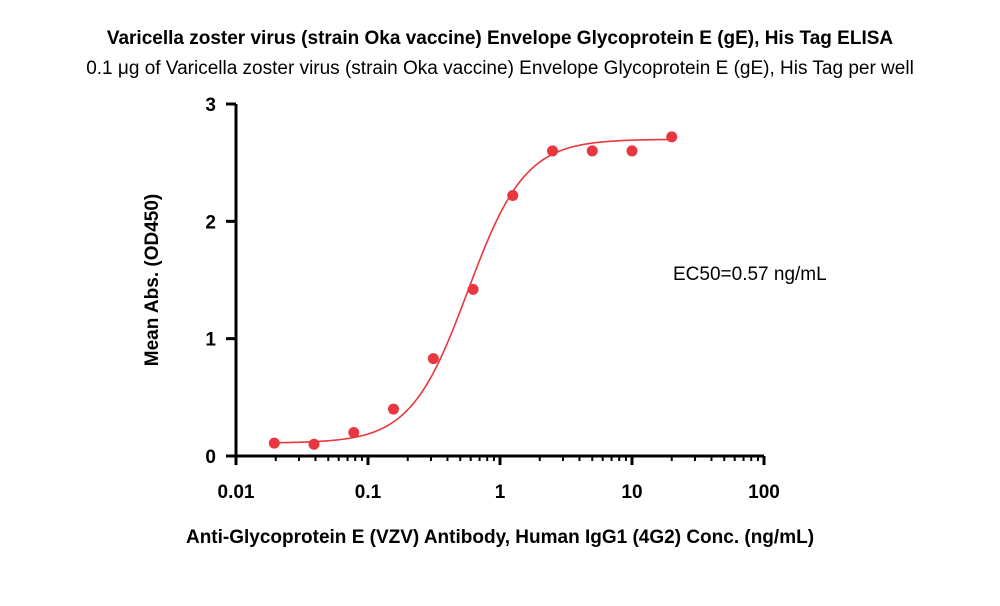 This screenshot has height=606, width=1000. What do you see at coordinates (631, 492) in the screenshot?
I see `x-tick-label: 10` at bounding box center [631, 492].